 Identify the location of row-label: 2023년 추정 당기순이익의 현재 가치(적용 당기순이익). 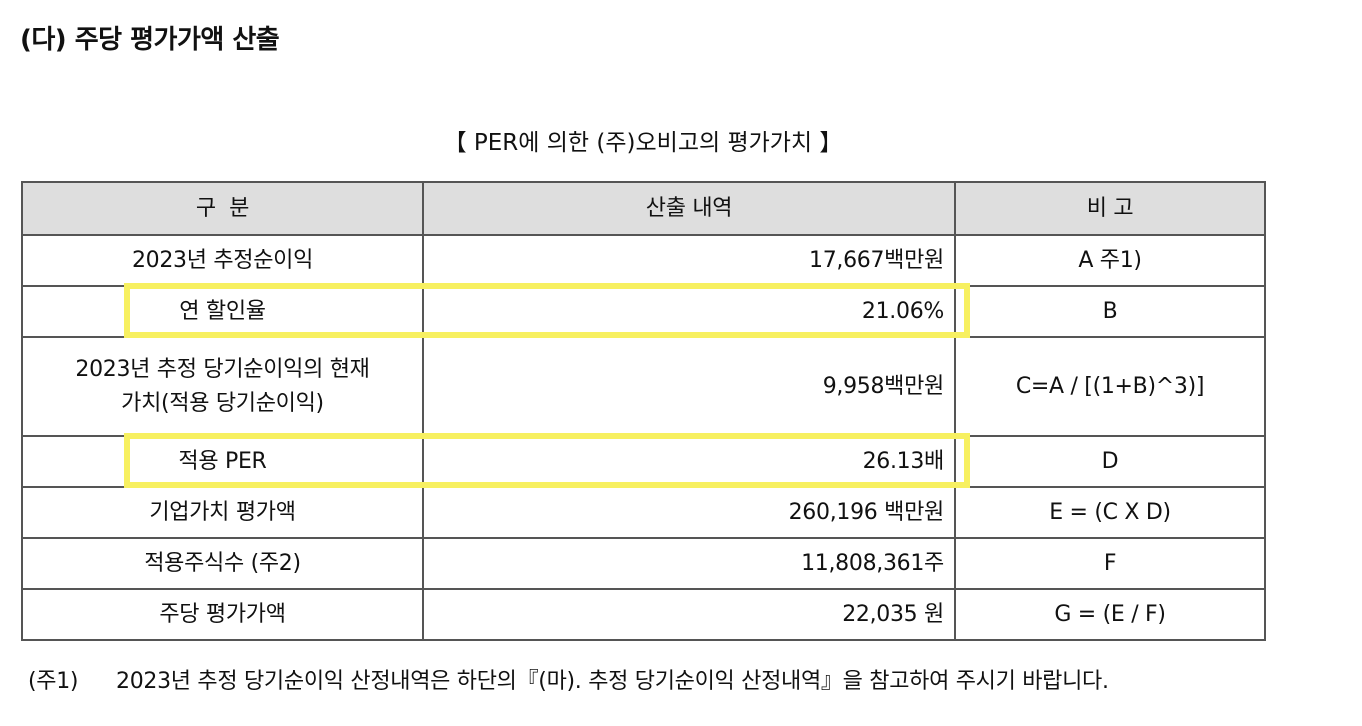
(222, 386).